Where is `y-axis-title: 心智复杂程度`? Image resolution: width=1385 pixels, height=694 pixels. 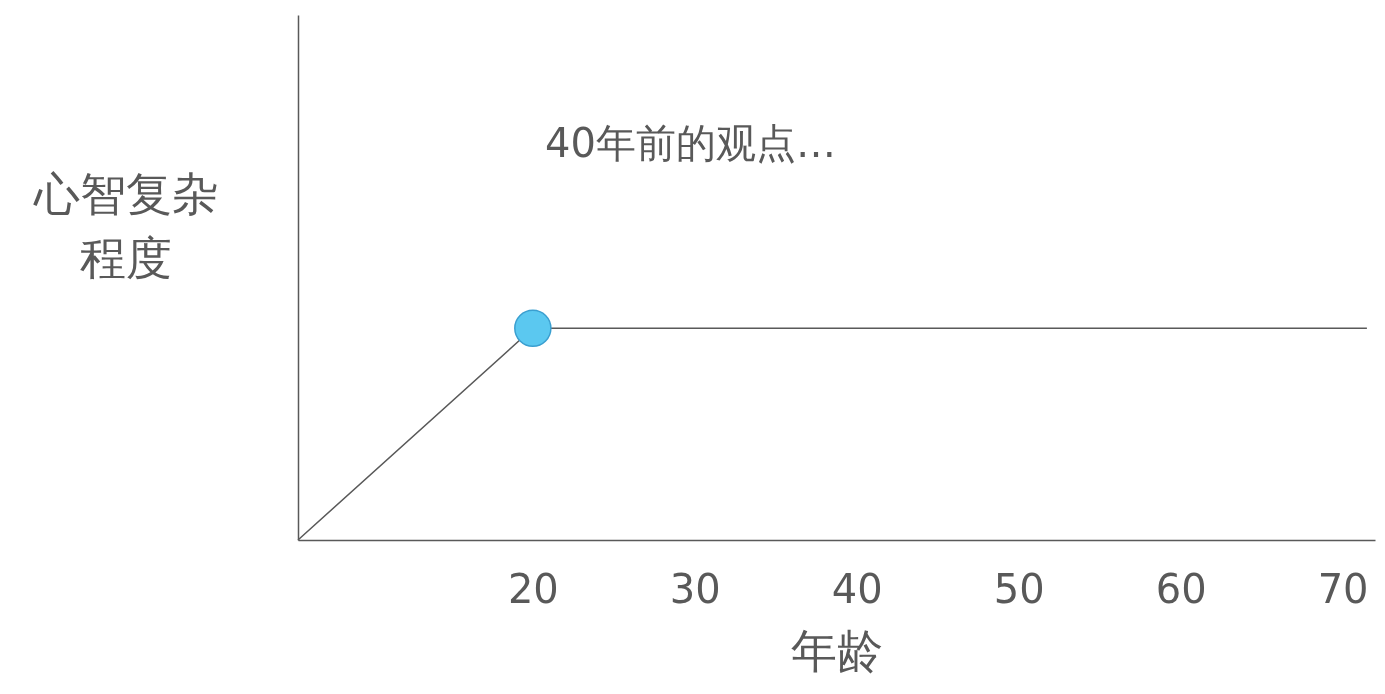
y-axis-title: 心智复杂程度 is located at coordinates (125, 225).